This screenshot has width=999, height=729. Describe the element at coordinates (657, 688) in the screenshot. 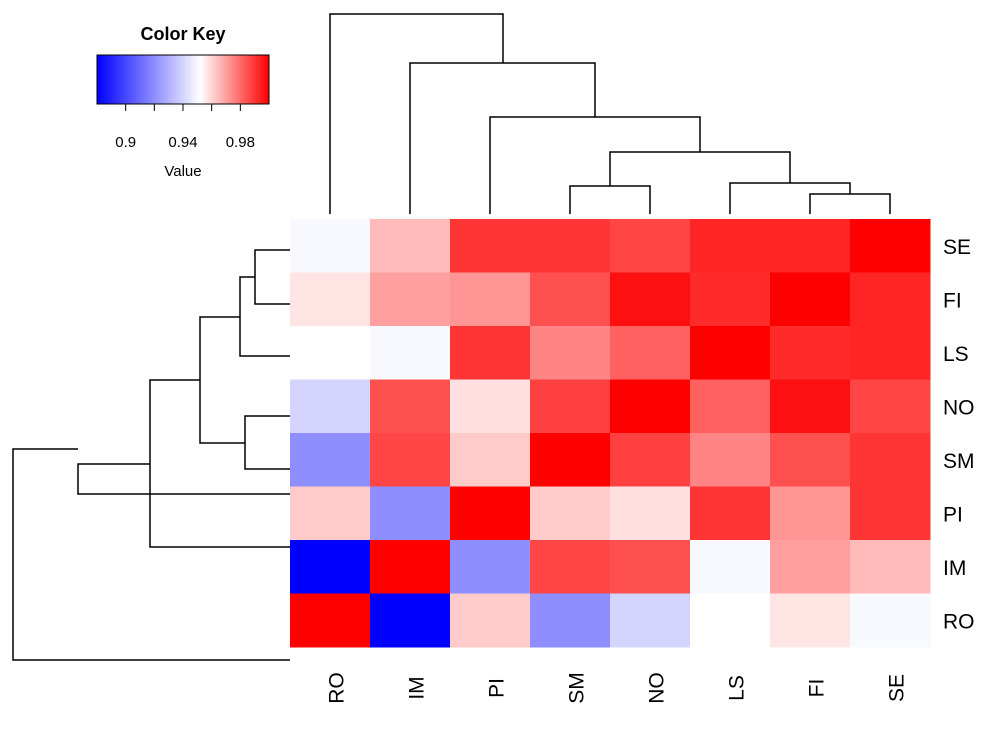

I see `column-label-no: NO` at that location.